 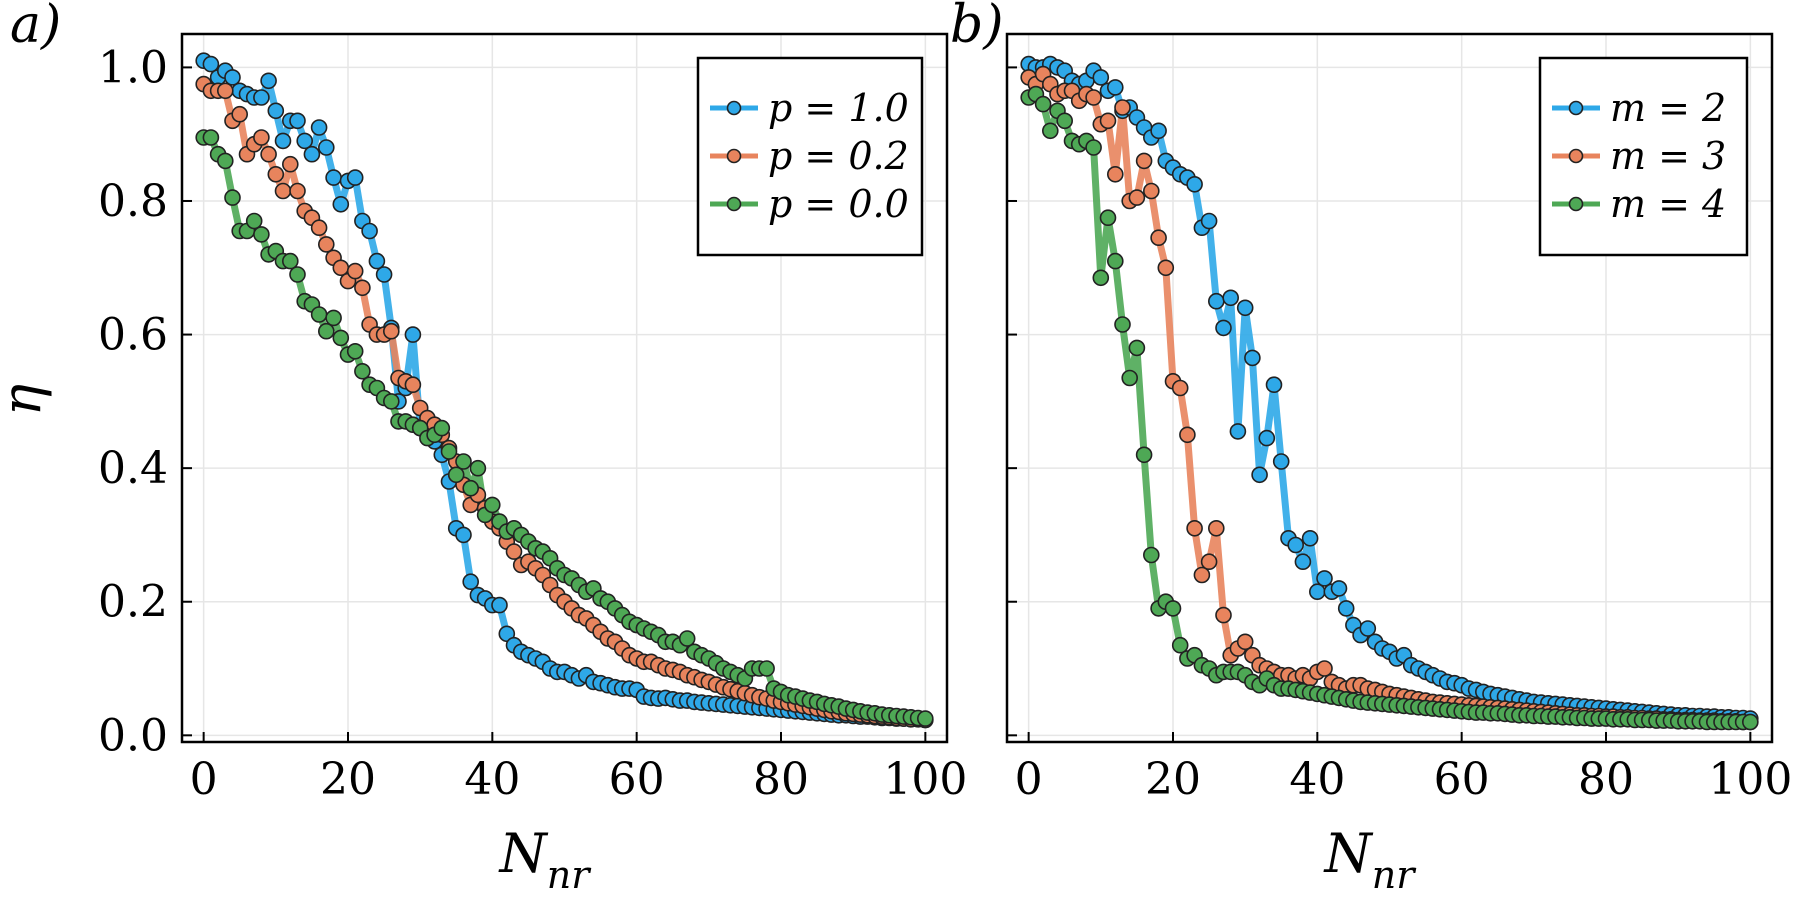 I want to click on y-tick-label: 0.8, so click(x=133, y=201).